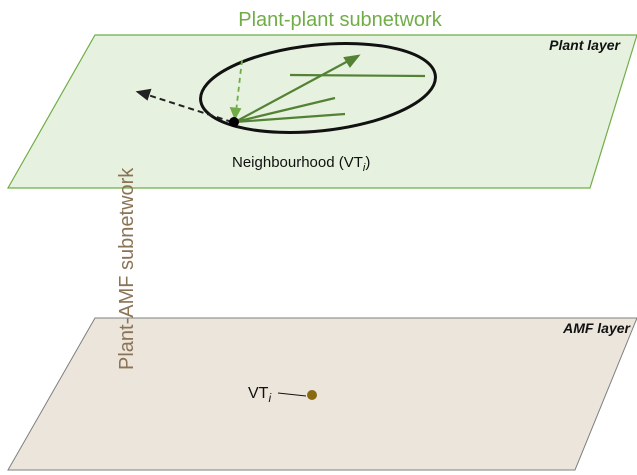 The height and width of the screenshot is (475, 637). What do you see at coordinates (340, 20) in the screenshot?
I see `title: Plant-plant subnetwork` at bounding box center [340, 20].